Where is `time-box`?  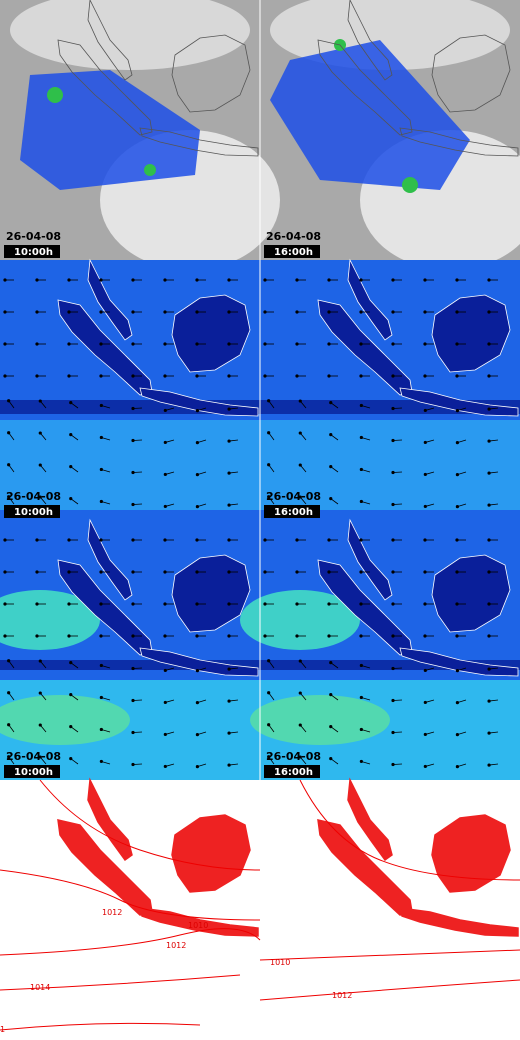
time-box is located at coordinates (32, 771).